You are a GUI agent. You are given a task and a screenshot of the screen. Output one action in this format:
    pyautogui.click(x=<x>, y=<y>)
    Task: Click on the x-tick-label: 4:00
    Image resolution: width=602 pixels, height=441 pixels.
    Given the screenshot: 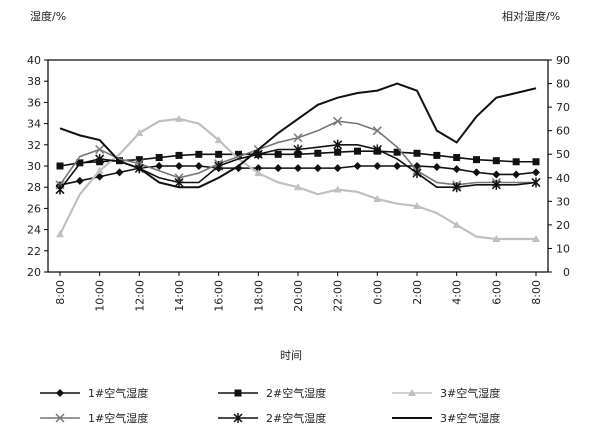 What is the action you would take?
    pyautogui.click(x=457, y=292)
    